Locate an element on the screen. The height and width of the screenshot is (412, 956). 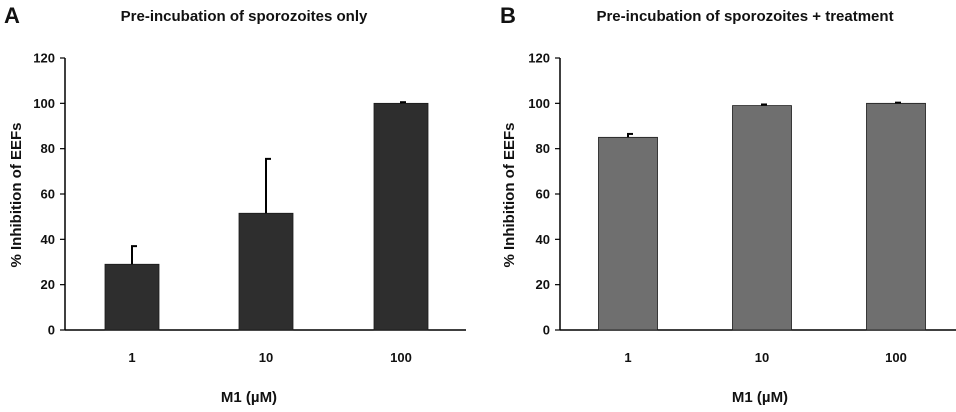
panel-a-y-ticks: 0 20 40 60 80 100 120 is located at coordinates (49, 194).